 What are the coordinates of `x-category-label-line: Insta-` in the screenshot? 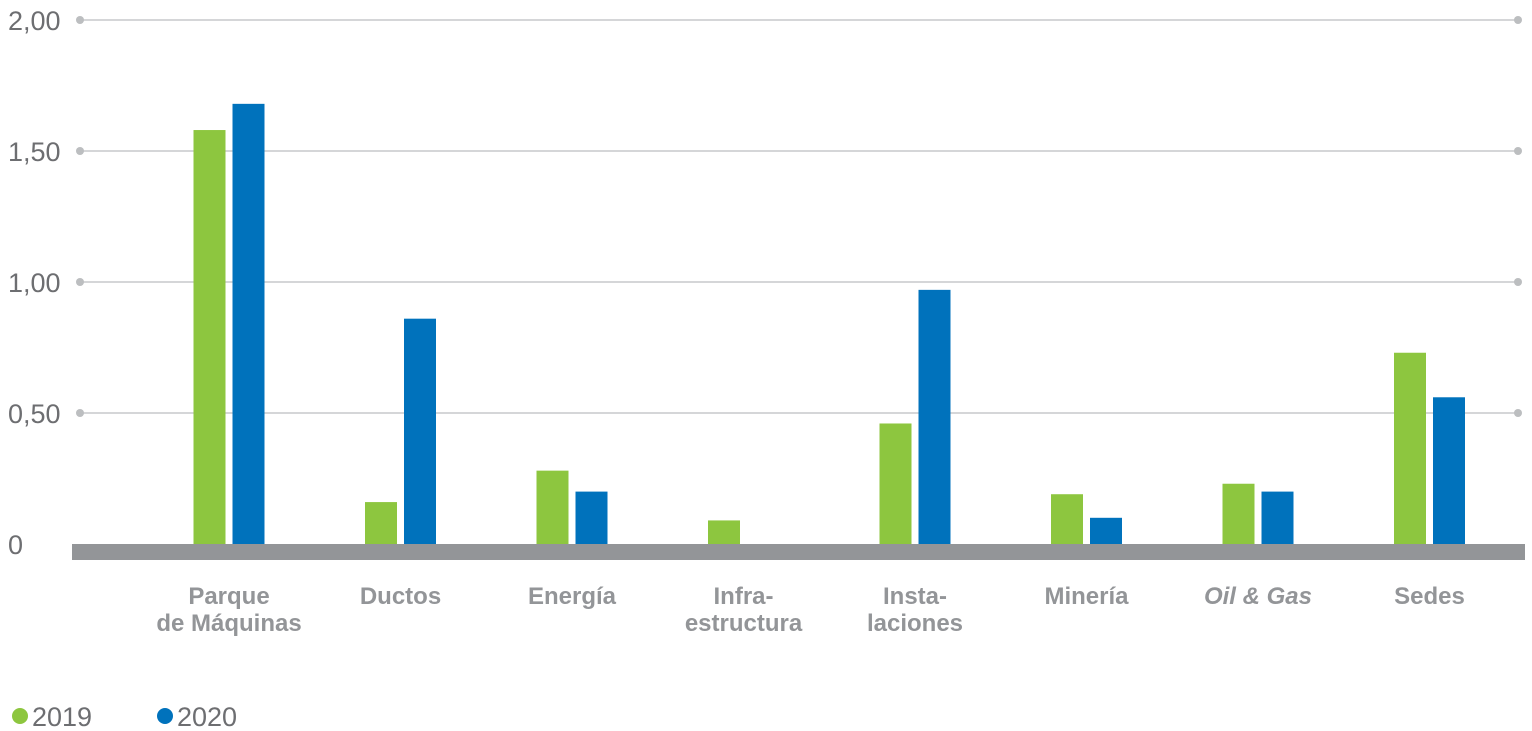 It's located at (915, 596).